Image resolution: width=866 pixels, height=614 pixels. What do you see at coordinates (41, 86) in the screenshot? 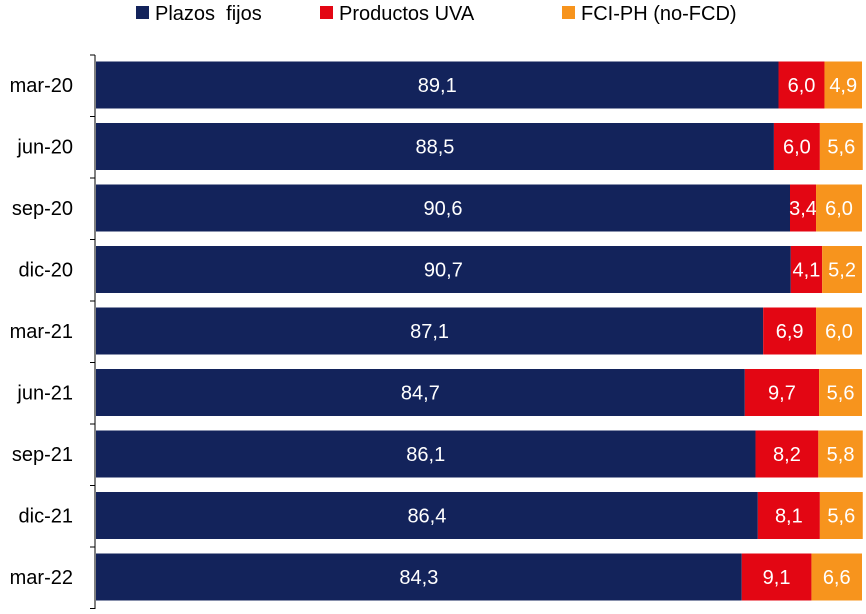
I see `category-label: mar-20` at bounding box center [41, 86].